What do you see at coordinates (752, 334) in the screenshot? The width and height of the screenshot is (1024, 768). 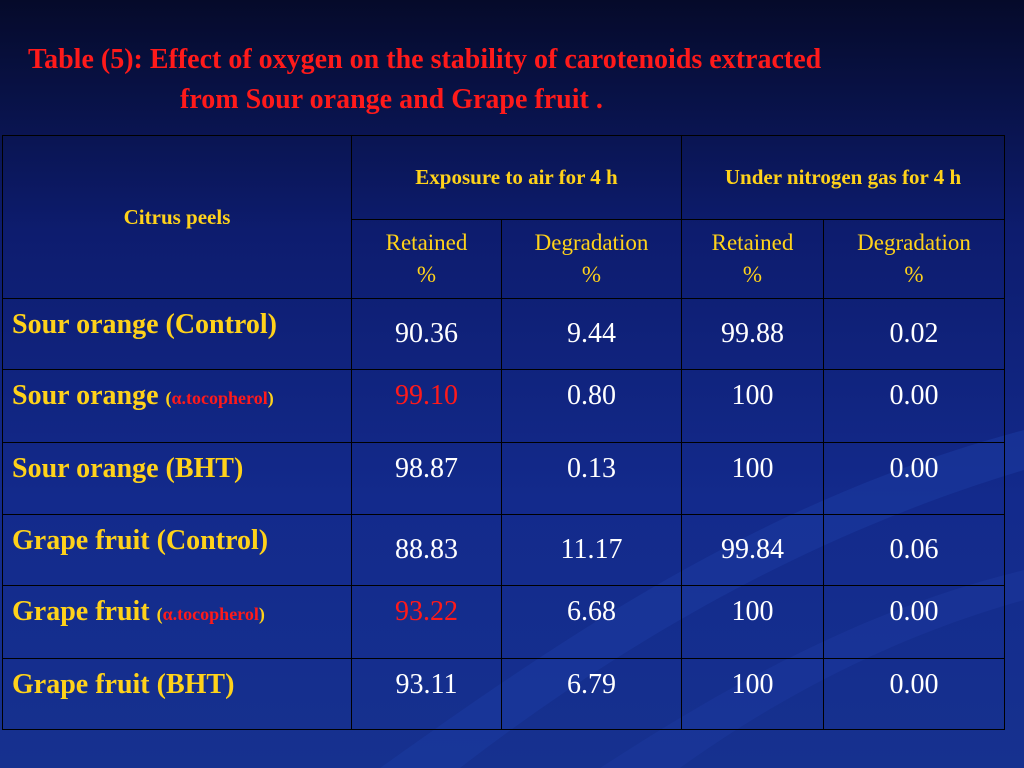 I see `cell-value: 99.88` at bounding box center [752, 334].